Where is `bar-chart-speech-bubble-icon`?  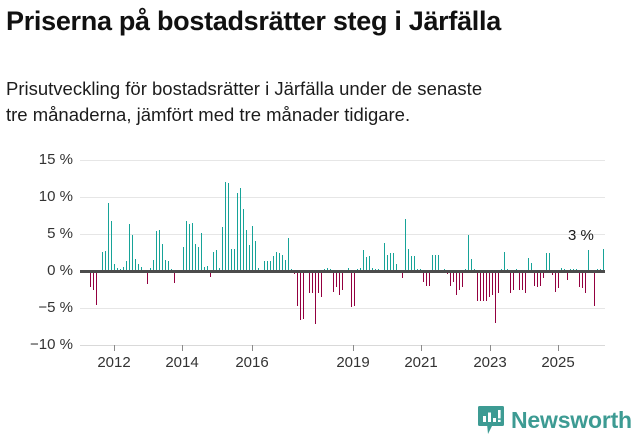 bar-chart-speech-bubble-icon is located at coordinates (491, 420).